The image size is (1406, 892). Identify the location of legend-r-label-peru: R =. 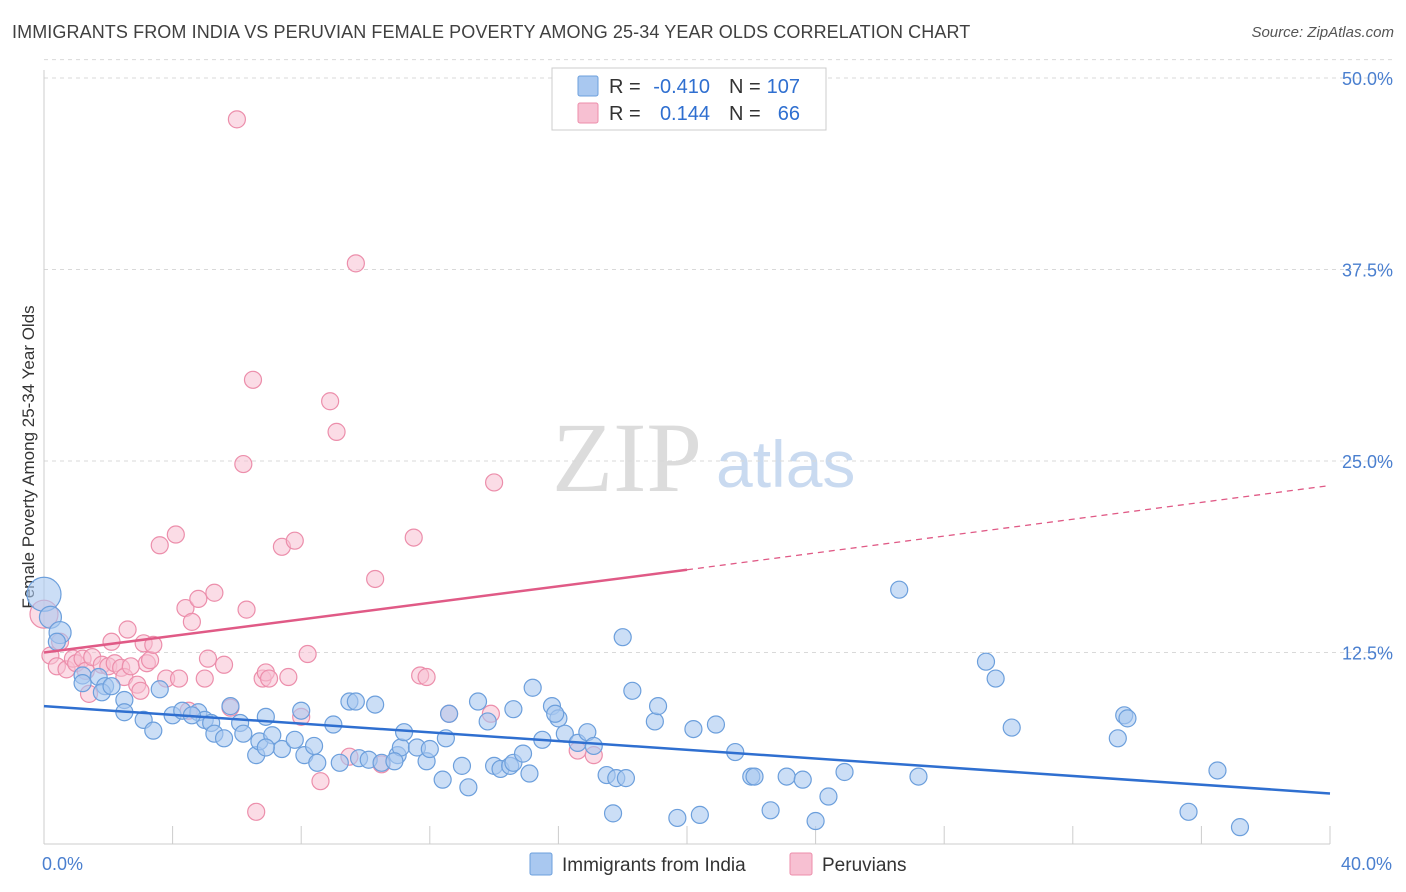
(625, 114).